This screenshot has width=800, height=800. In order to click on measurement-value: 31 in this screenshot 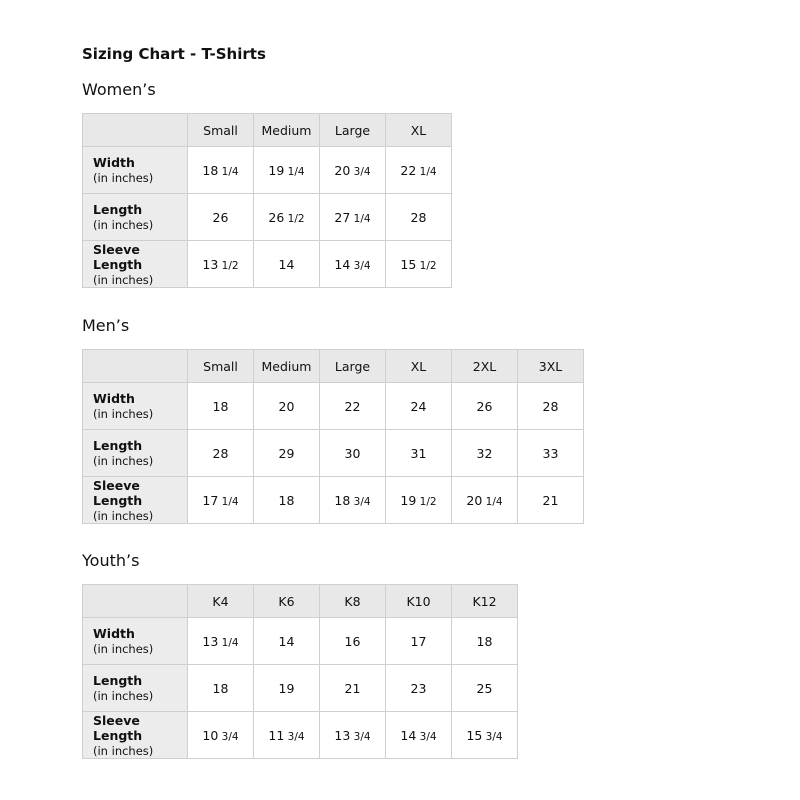, I will do `click(418, 453)`.